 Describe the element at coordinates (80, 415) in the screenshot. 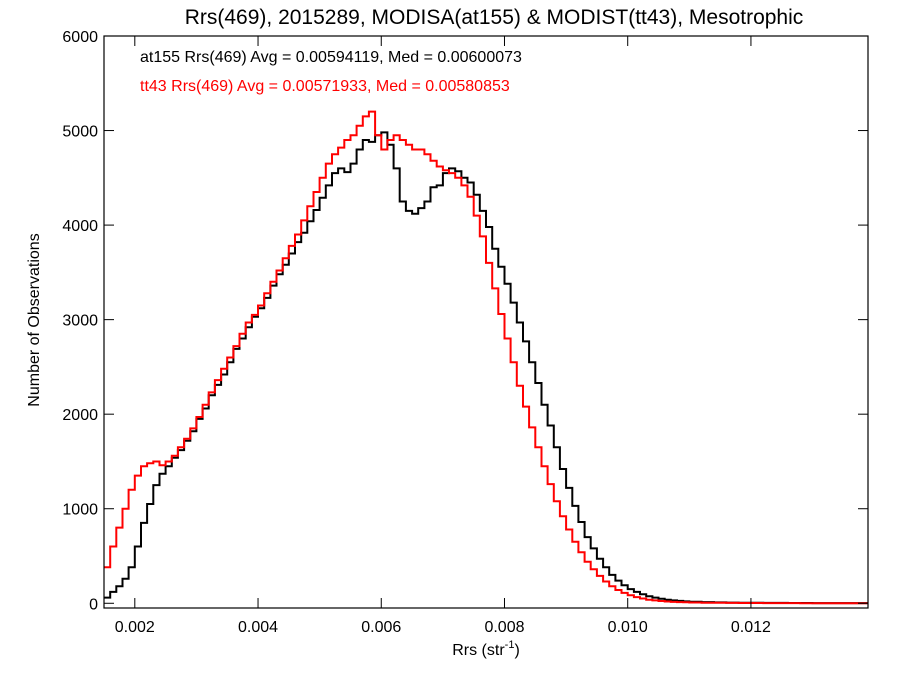

I see `y-tick-label: 2000` at that location.